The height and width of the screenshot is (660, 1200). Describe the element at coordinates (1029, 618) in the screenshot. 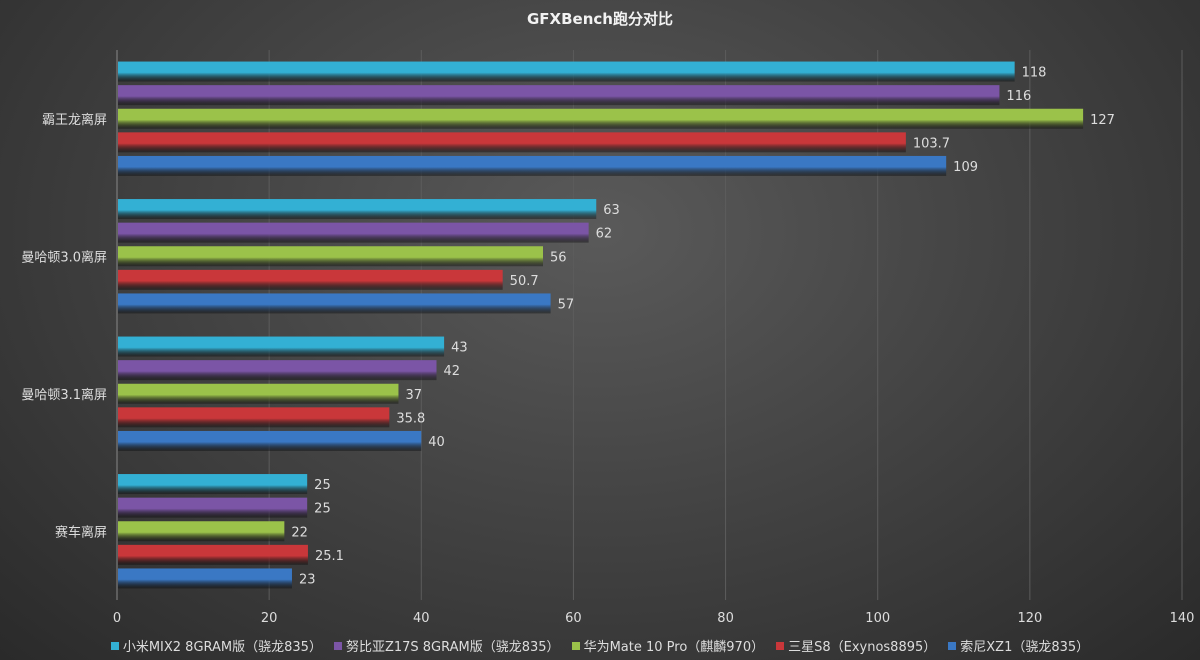

I see `x-tick-label: 120` at that location.